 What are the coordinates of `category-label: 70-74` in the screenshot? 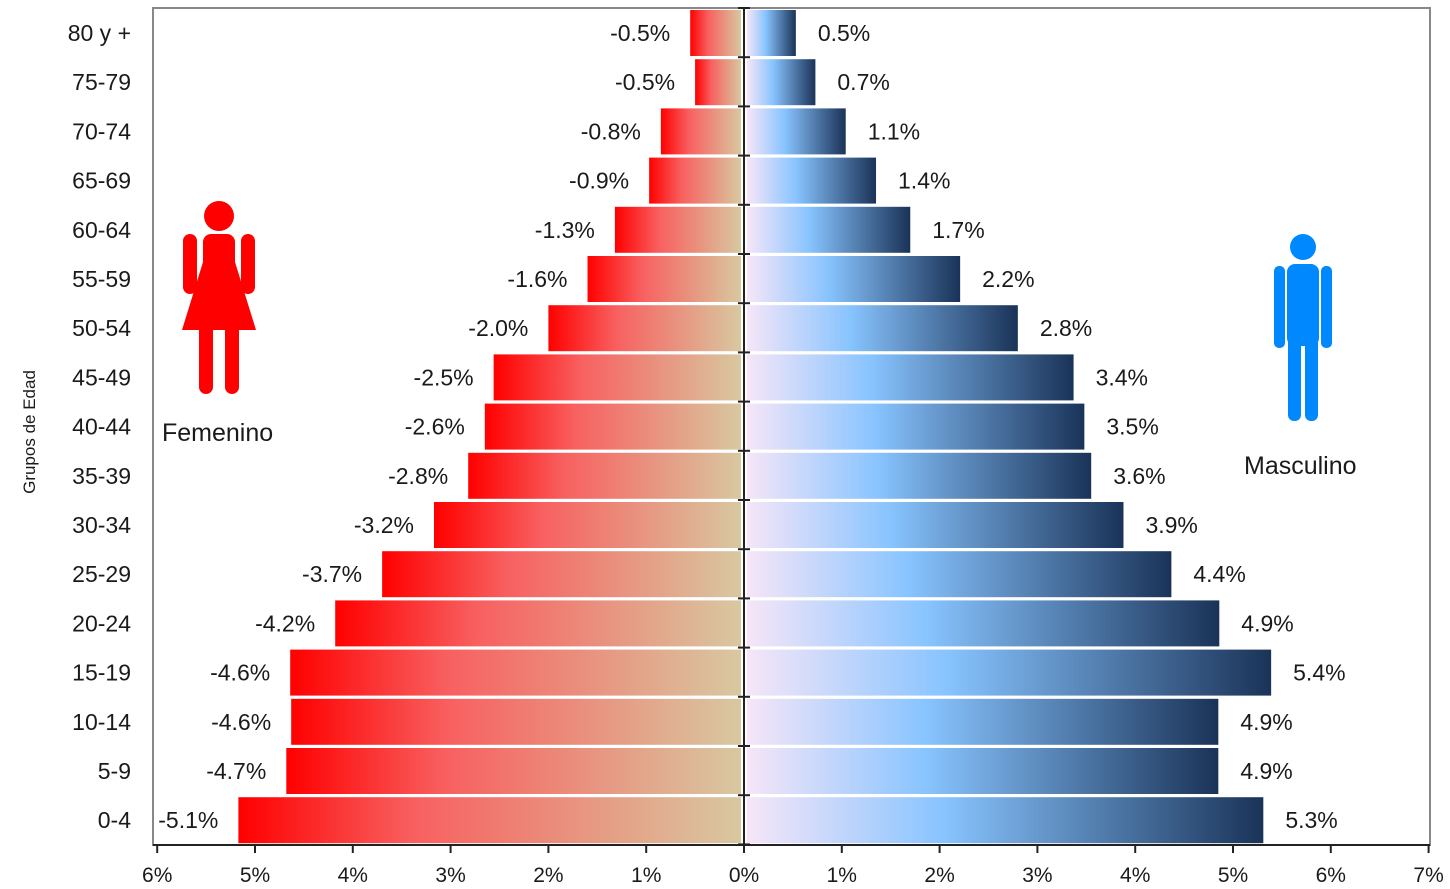 It's located at (101, 131).